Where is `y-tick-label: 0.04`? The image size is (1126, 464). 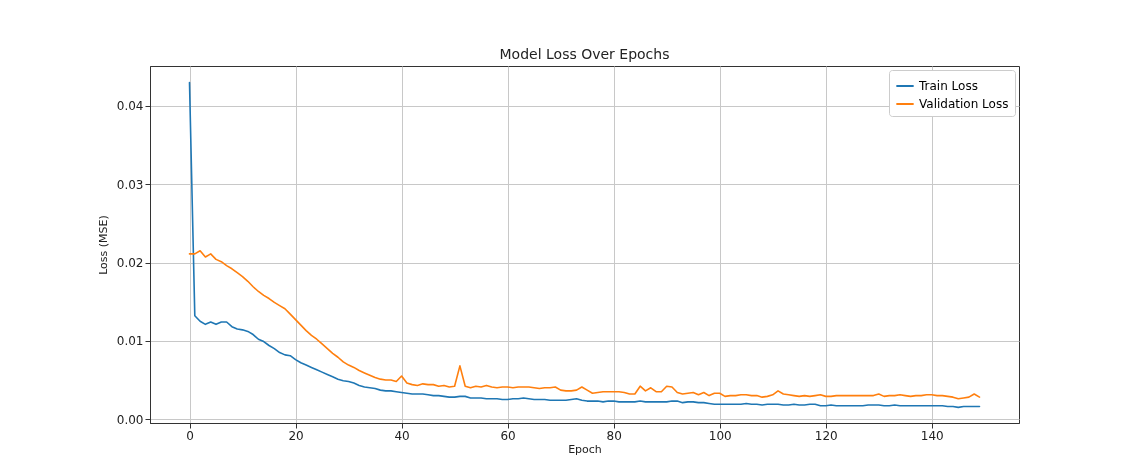
y-tick-label: 0.04 is located at coordinates (130, 106).